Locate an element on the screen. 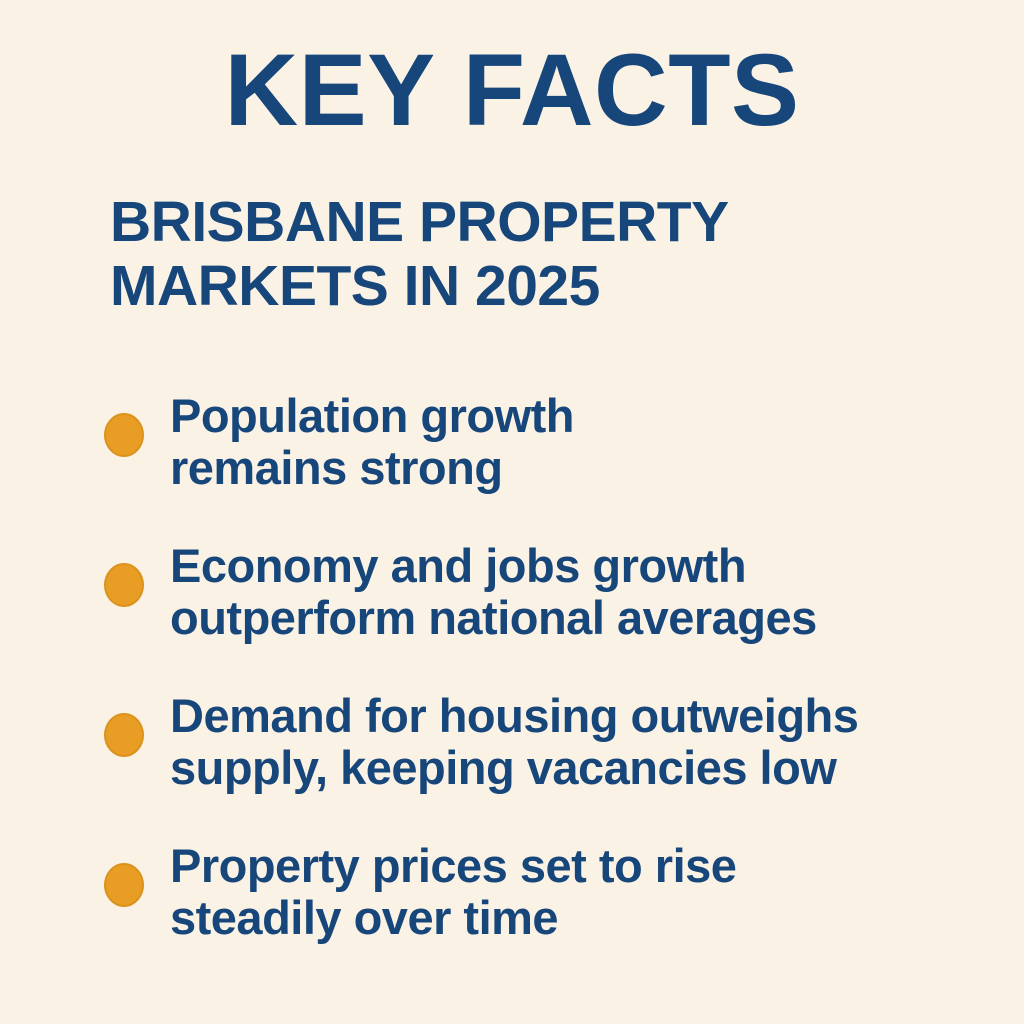 This screenshot has height=1024, width=1024. fact-line: supply, keeping vacancies low is located at coordinates (503, 767).